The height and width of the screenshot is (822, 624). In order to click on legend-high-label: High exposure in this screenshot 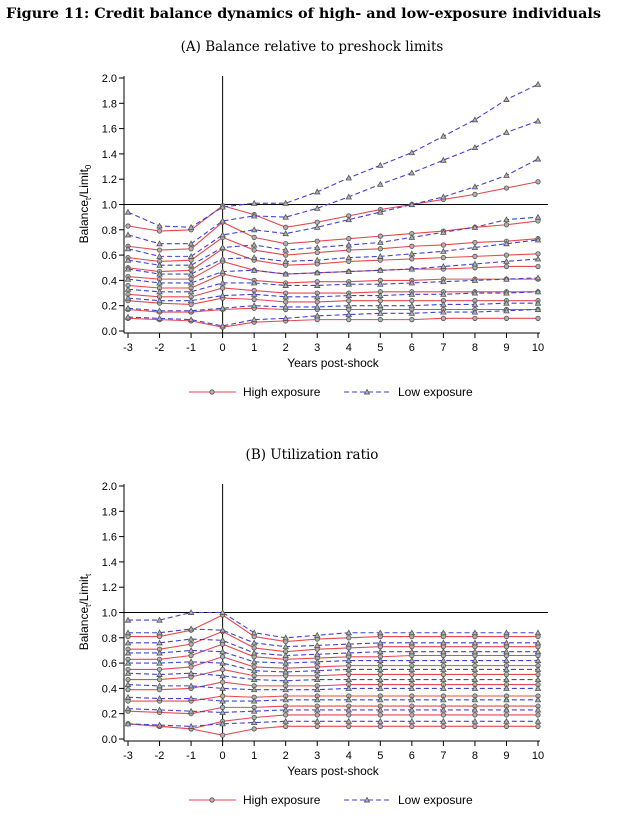, I will do `click(282, 392)`.